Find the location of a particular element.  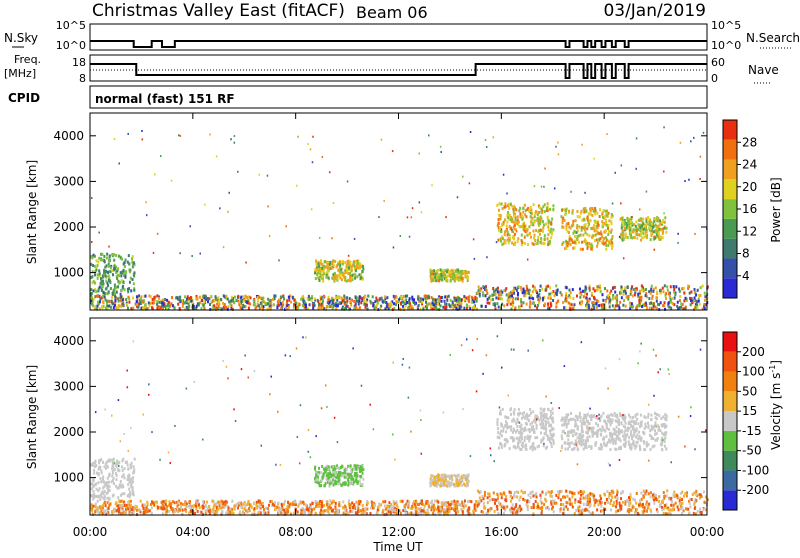

power-y-axis-label: Slant Range [km] is located at coordinates (32, 212).